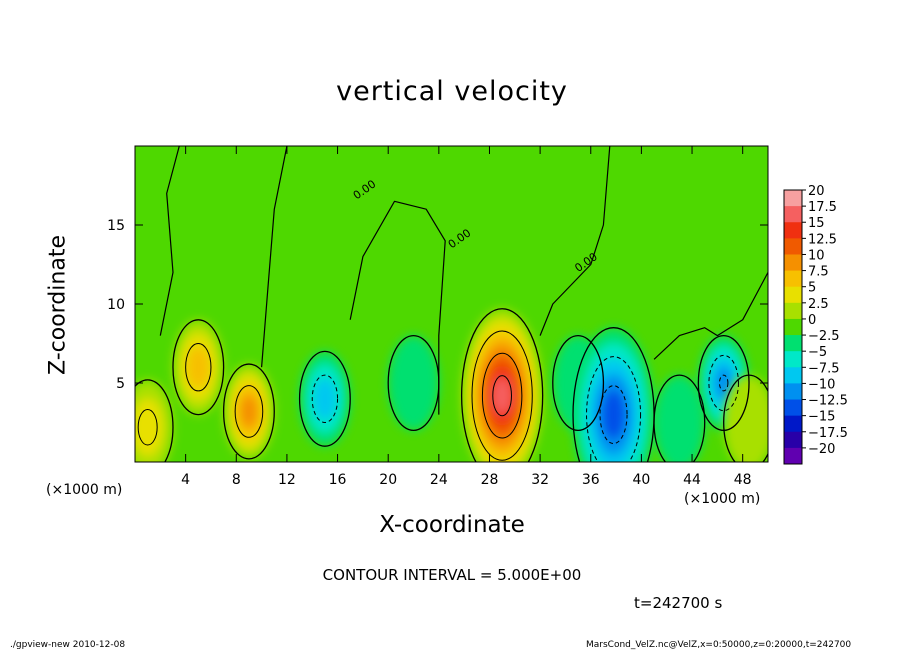  What do you see at coordinates (287, 480) in the screenshot?
I see `x-tick-label-12: 12` at bounding box center [287, 480].